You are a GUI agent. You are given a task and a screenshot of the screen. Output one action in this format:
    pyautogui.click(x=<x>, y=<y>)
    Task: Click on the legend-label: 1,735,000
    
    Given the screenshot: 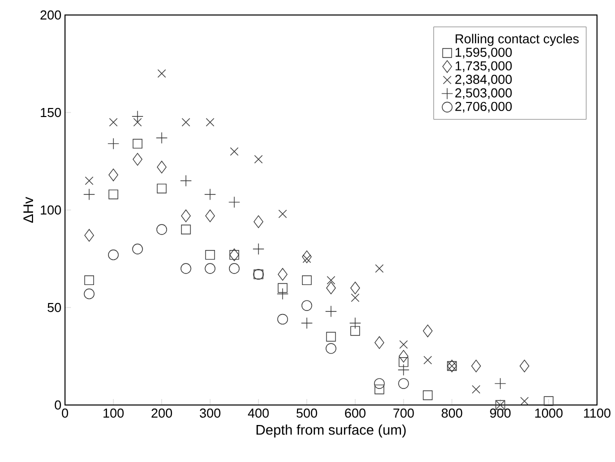 What is the action you would take?
    pyautogui.click(x=484, y=66)
    